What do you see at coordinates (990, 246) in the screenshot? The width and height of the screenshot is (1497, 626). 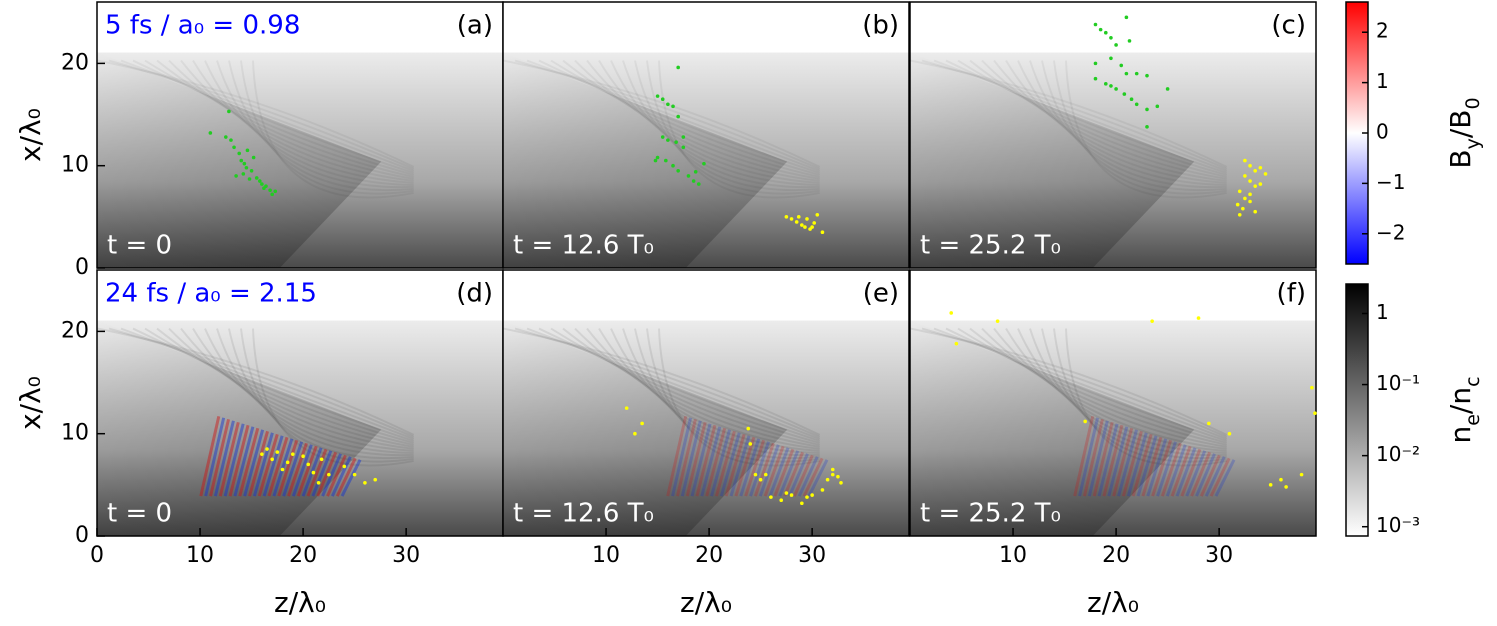 I see `time-label: t = 25.2 T₀` at bounding box center [990, 246].